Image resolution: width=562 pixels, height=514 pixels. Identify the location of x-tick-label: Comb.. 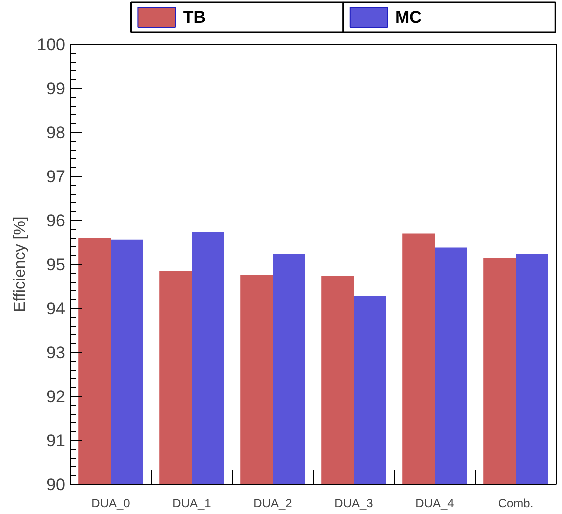
(516, 503).